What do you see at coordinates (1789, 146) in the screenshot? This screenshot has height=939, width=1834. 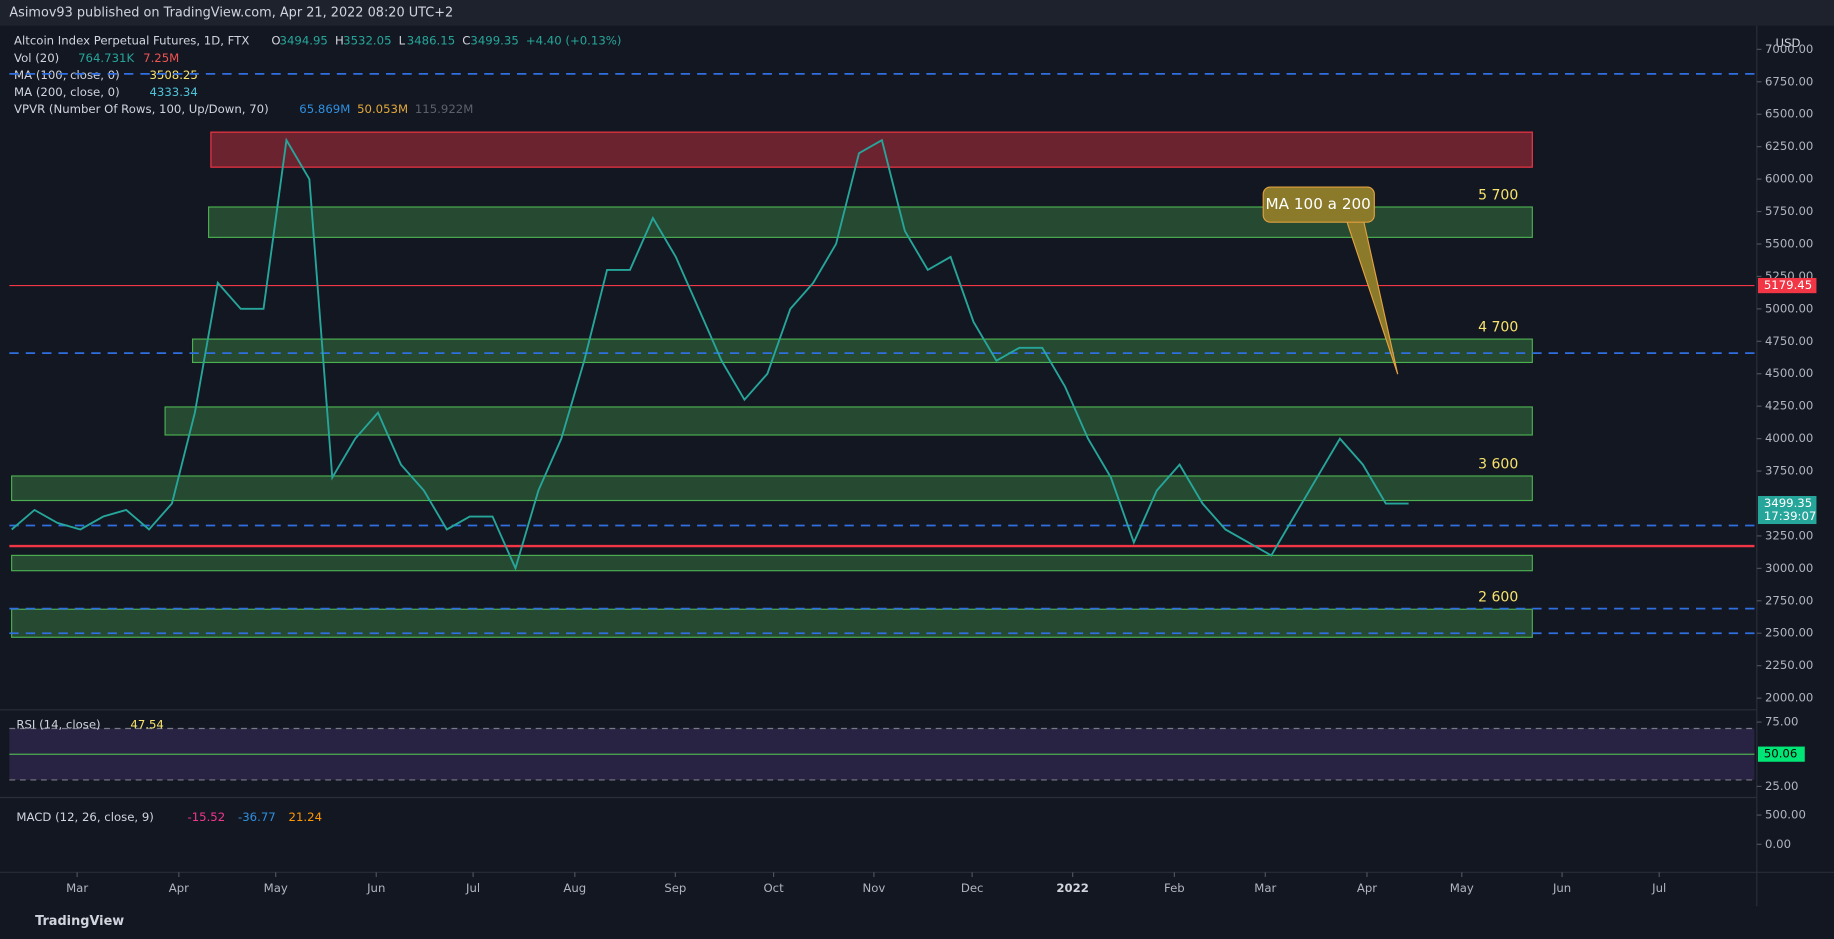 I see `y-tick-label: 6250.00` at bounding box center [1789, 146].